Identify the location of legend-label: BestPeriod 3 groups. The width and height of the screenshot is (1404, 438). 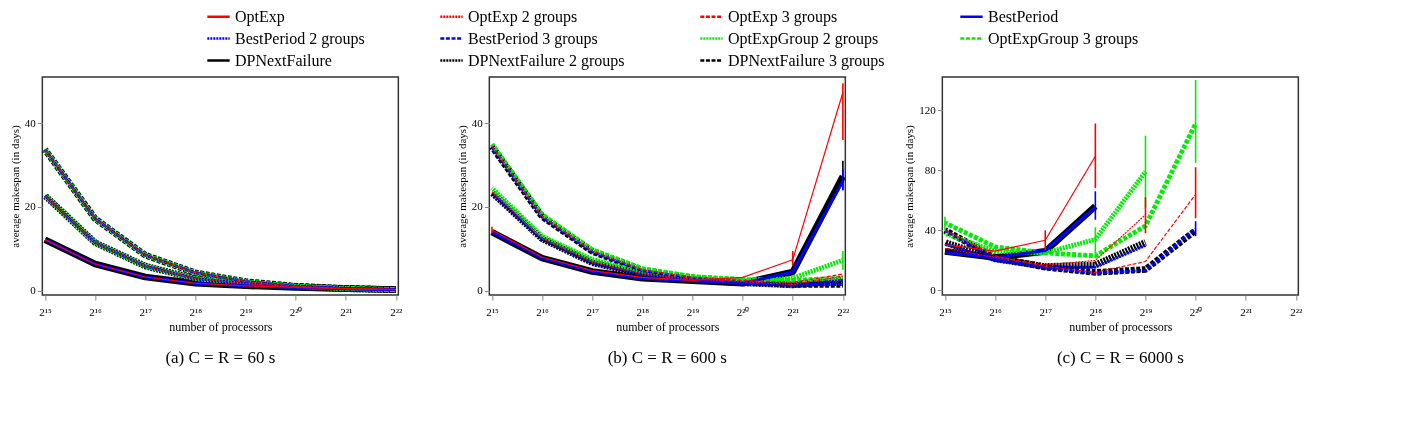
(533, 38).